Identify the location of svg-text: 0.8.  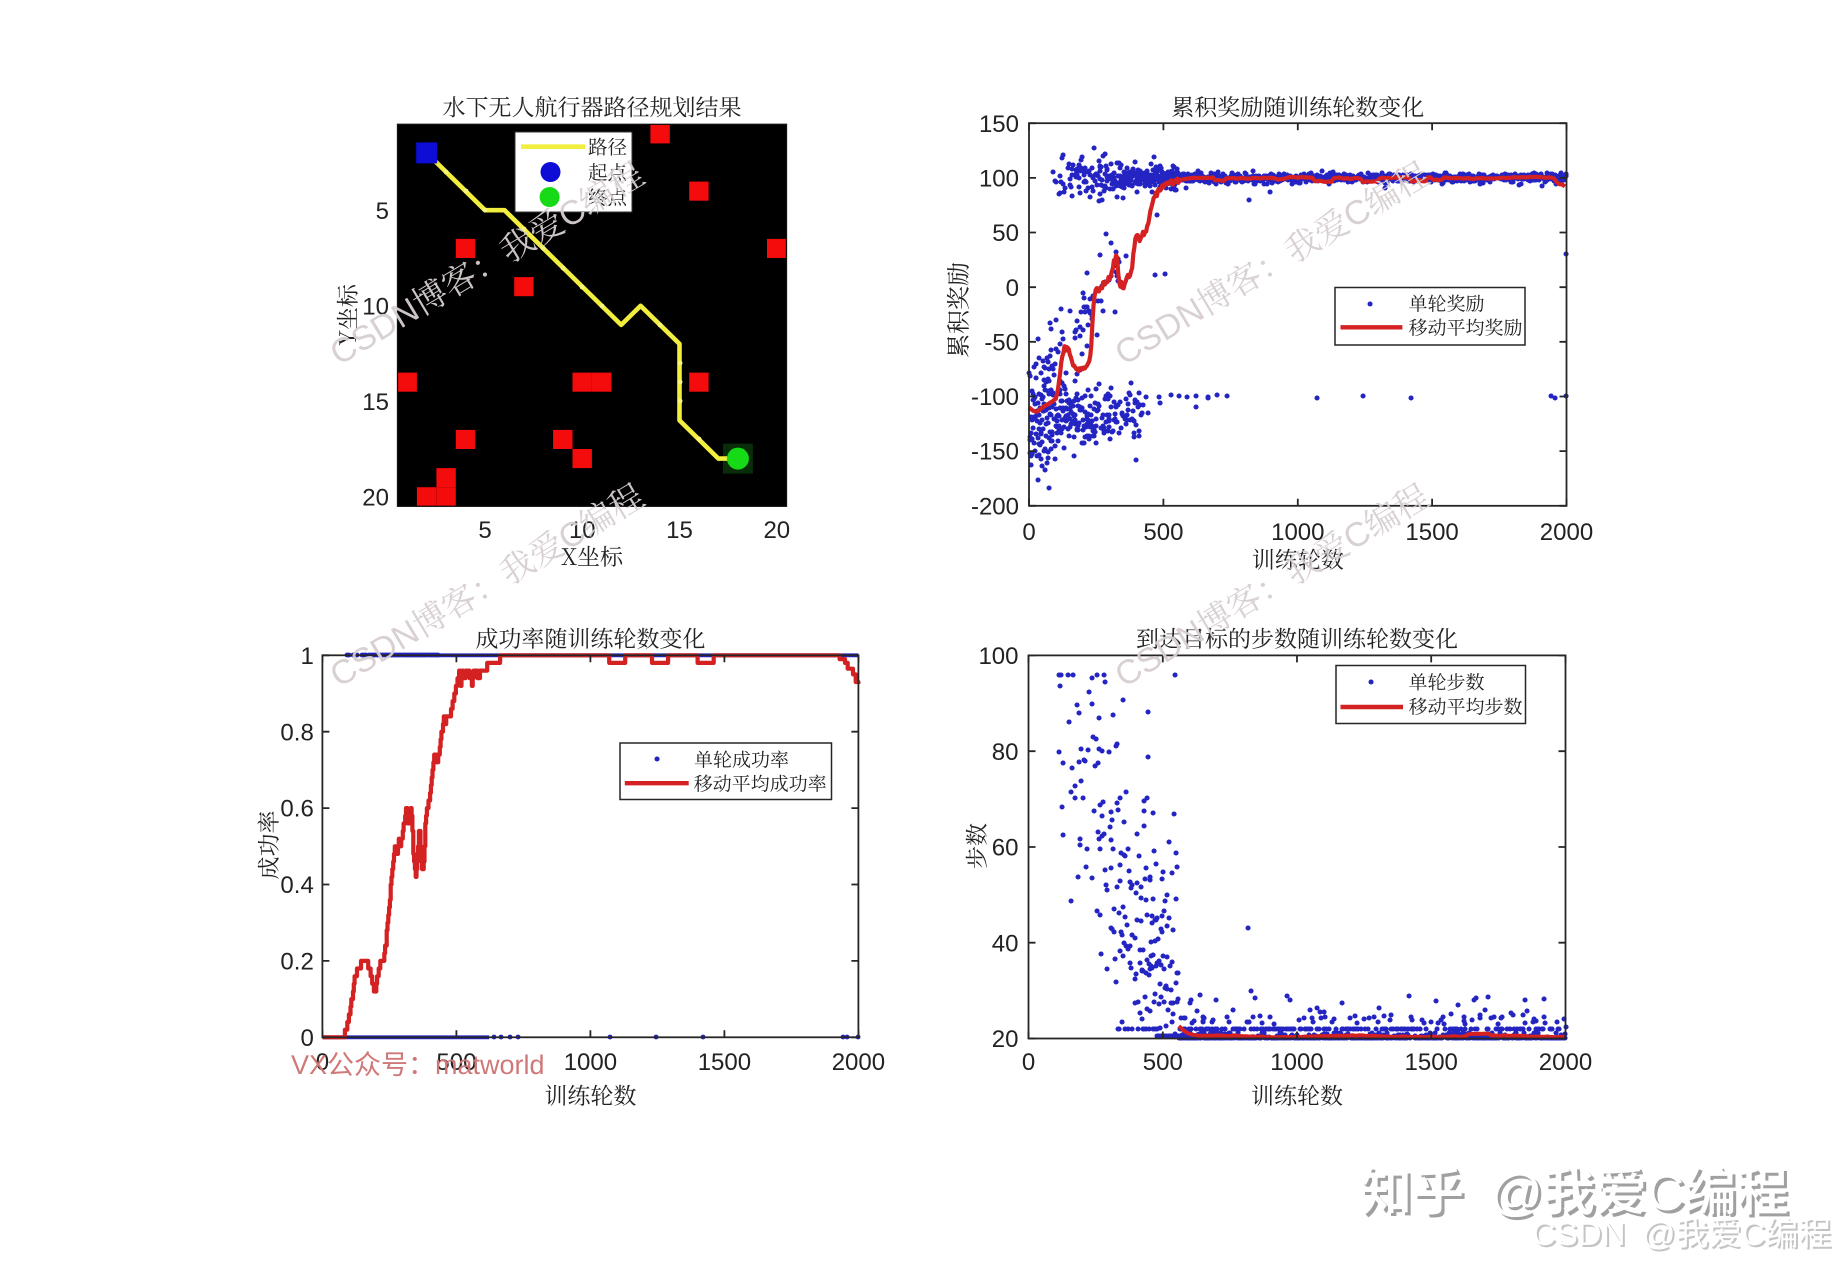
(296, 732).